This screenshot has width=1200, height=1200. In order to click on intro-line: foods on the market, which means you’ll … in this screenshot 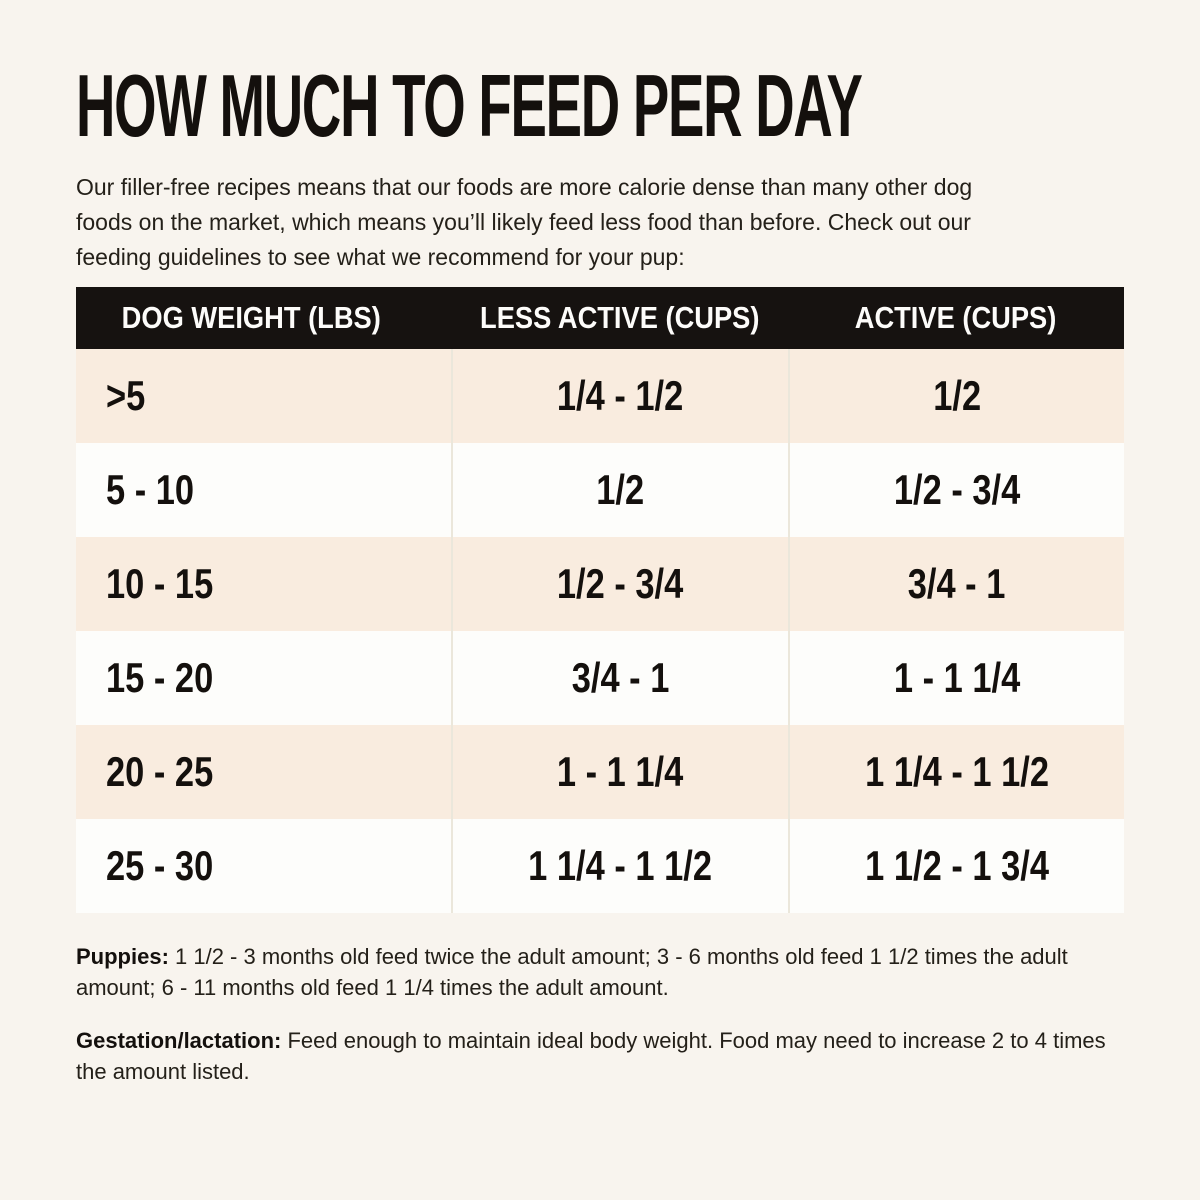, I will do `click(523, 222)`.